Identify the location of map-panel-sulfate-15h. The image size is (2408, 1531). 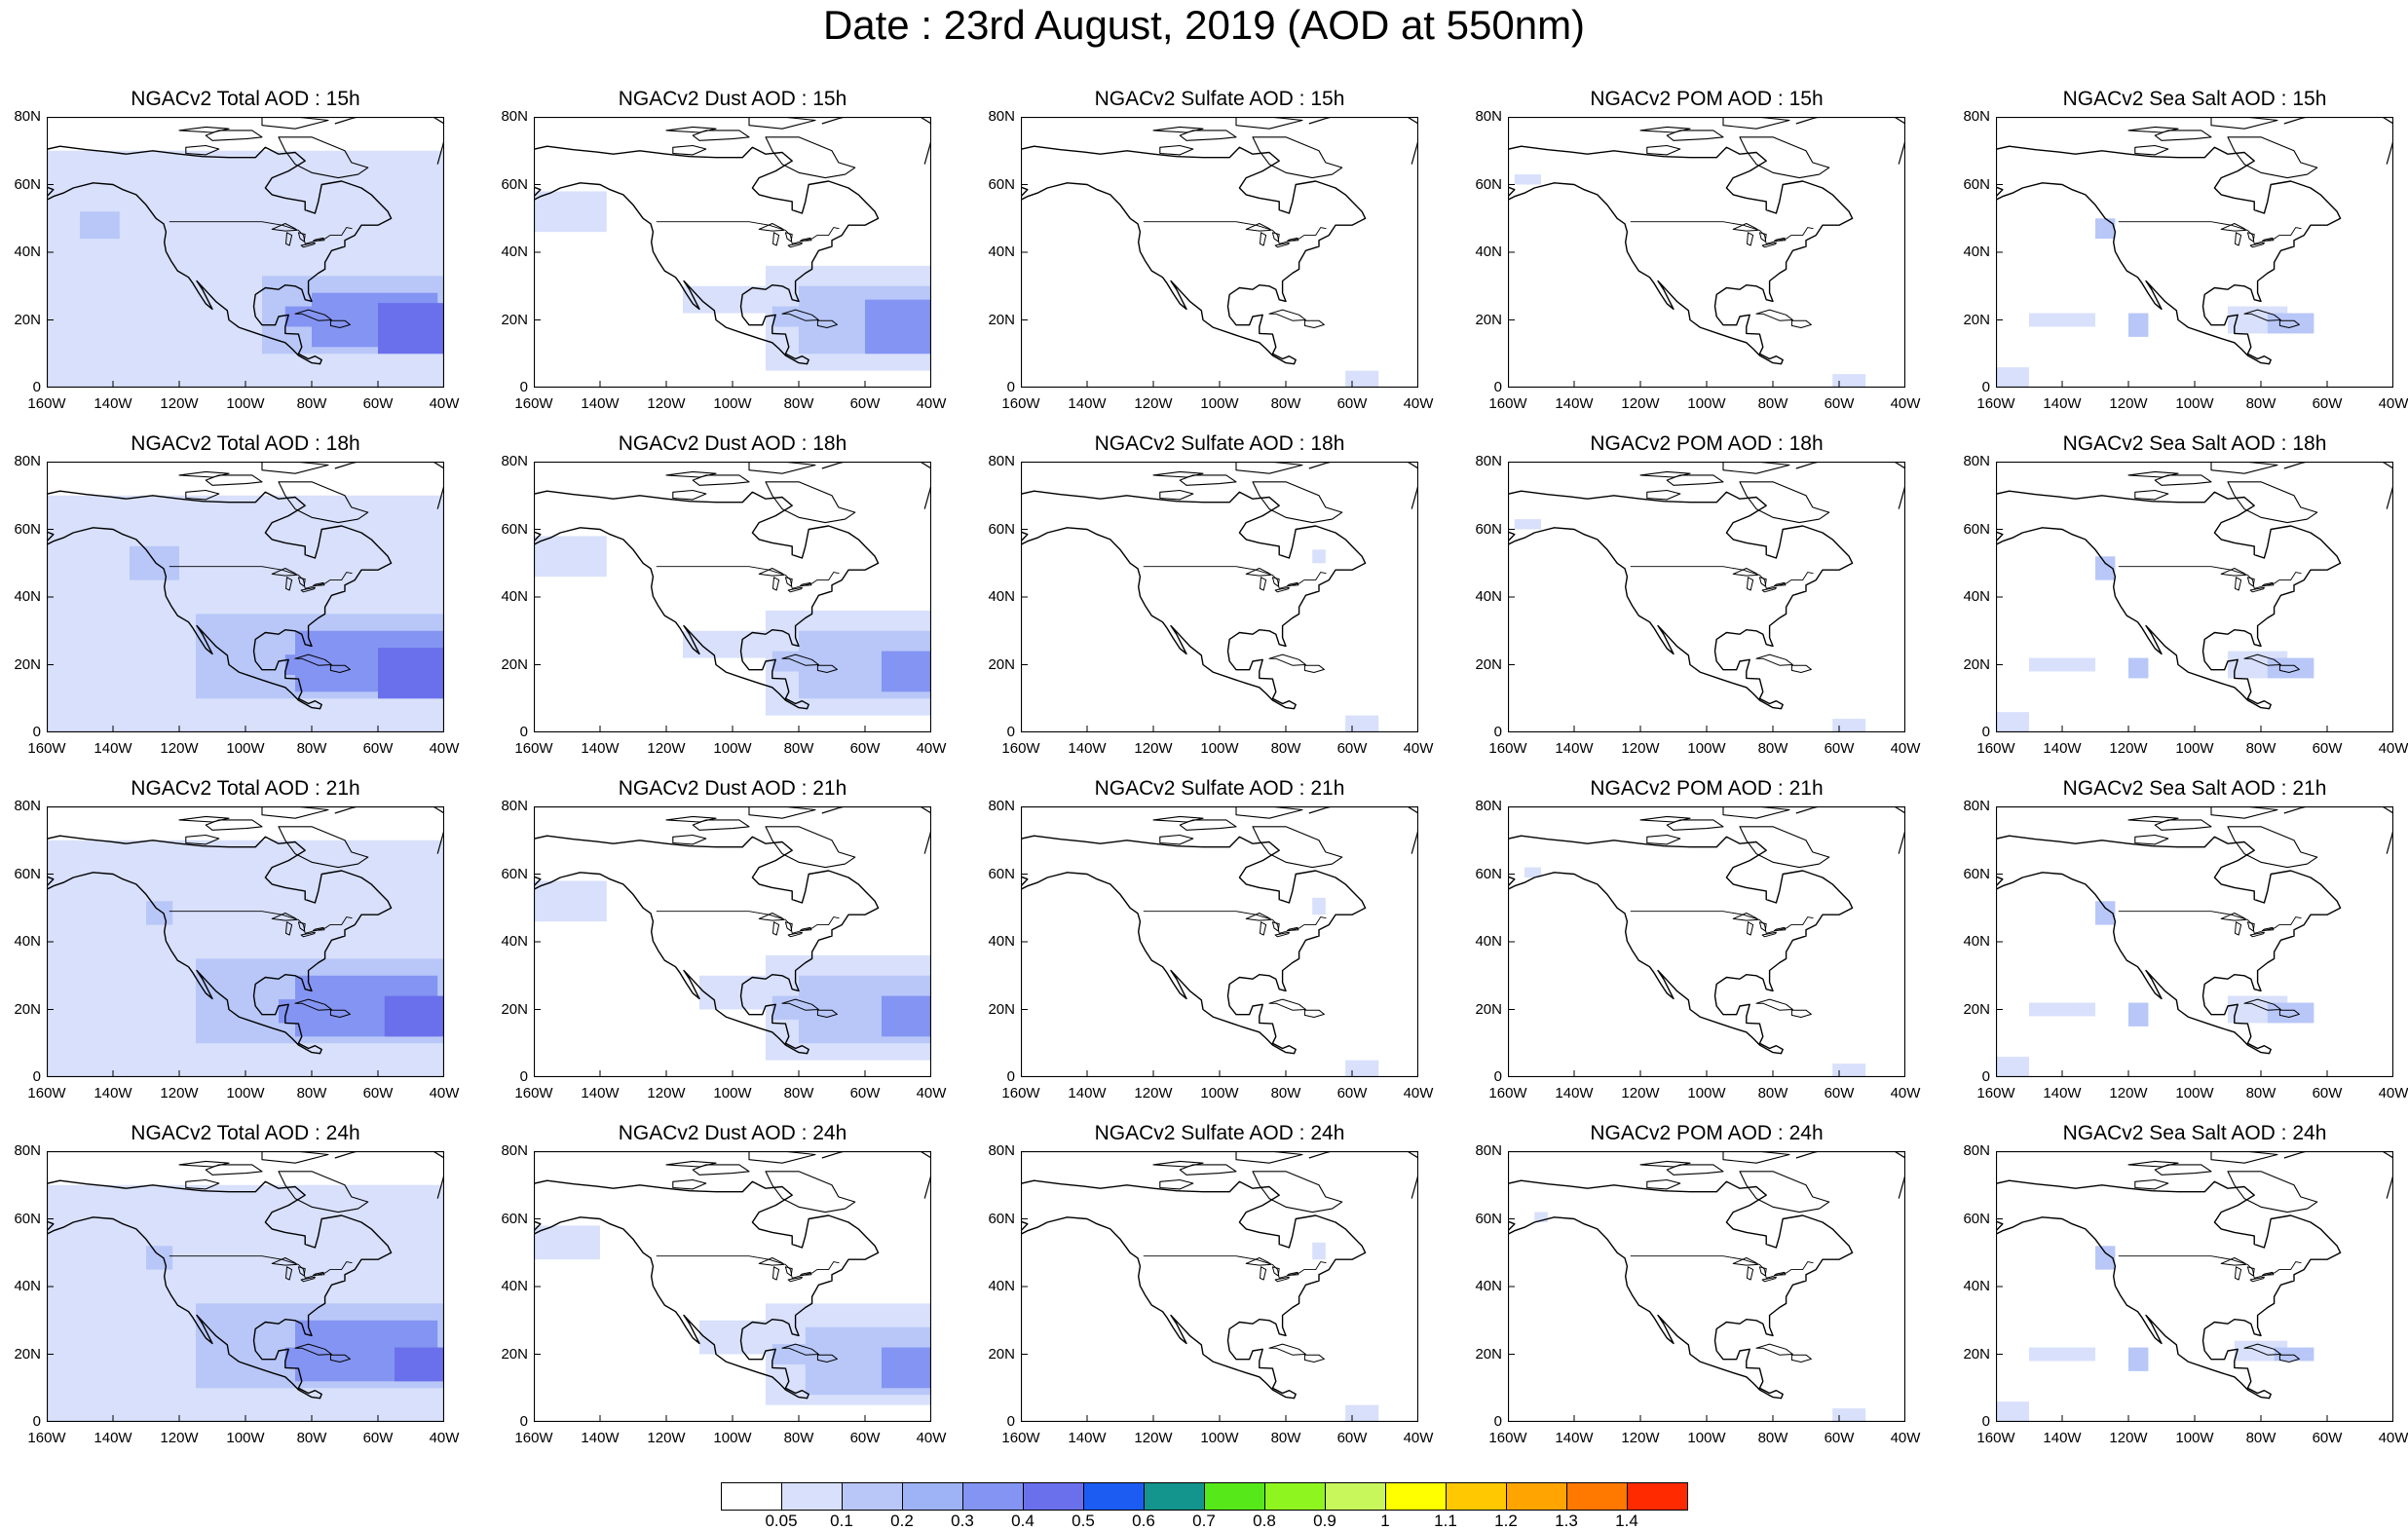
(1219, 253).